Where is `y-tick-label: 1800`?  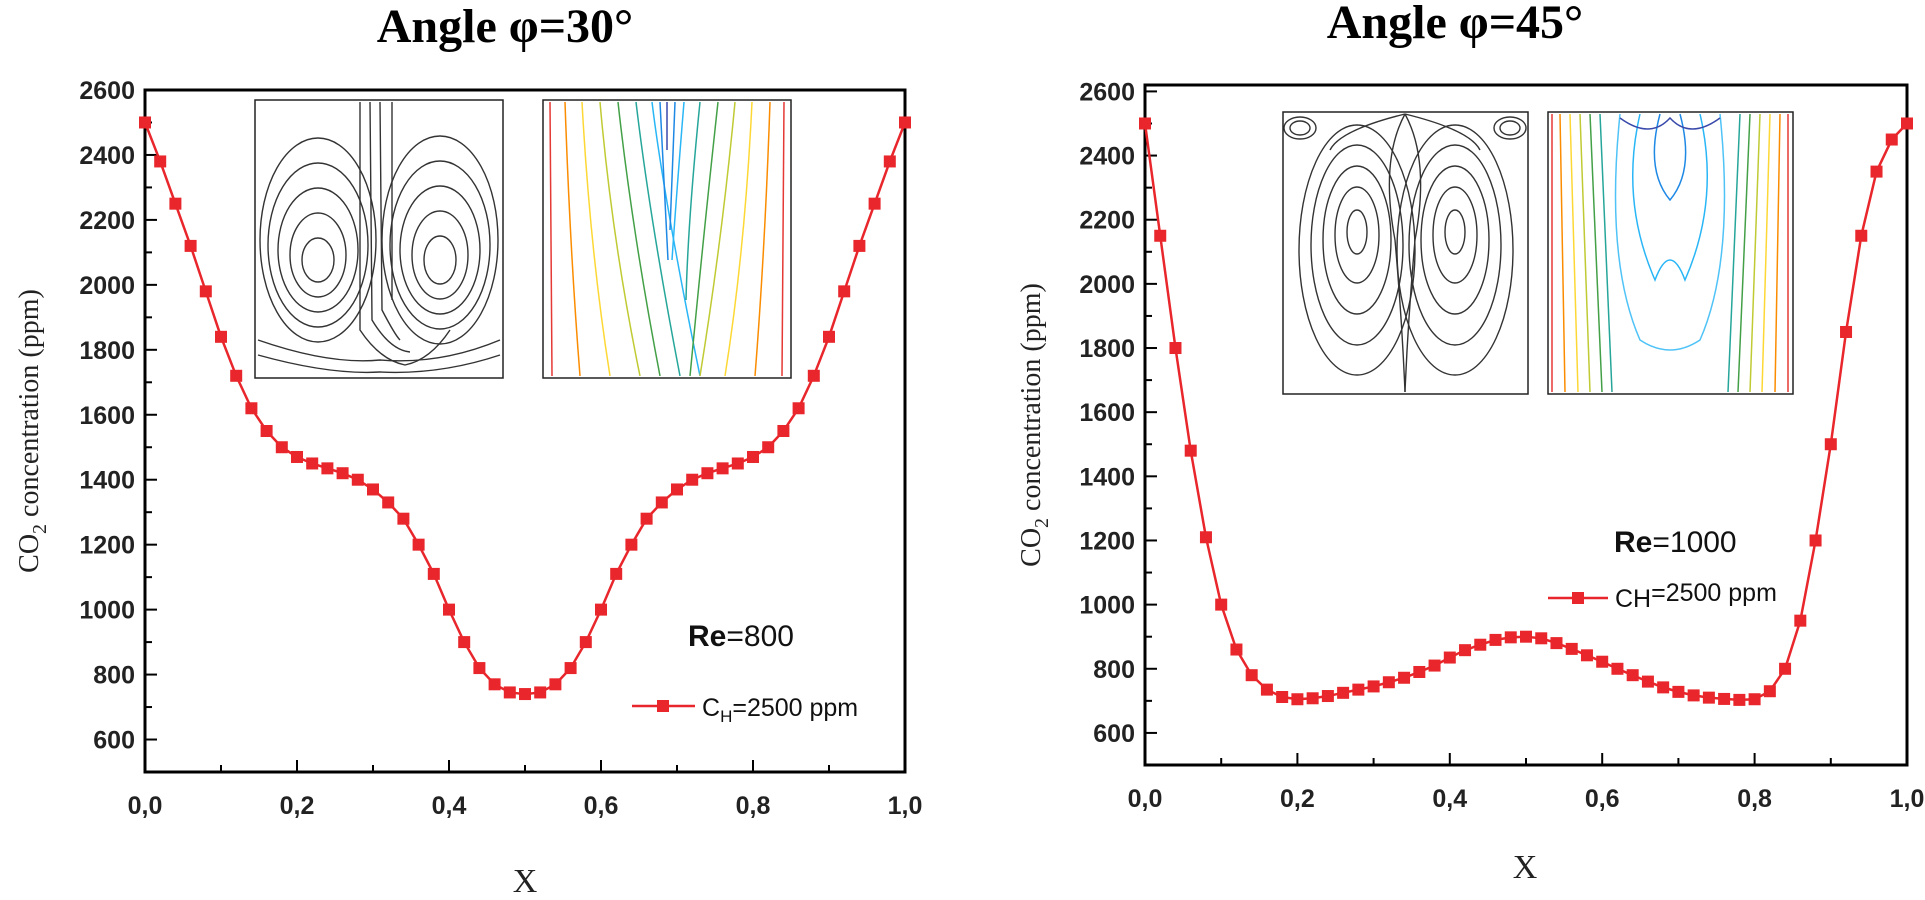
y-tick-label: 1800 is located at coordinates (1107, 349).